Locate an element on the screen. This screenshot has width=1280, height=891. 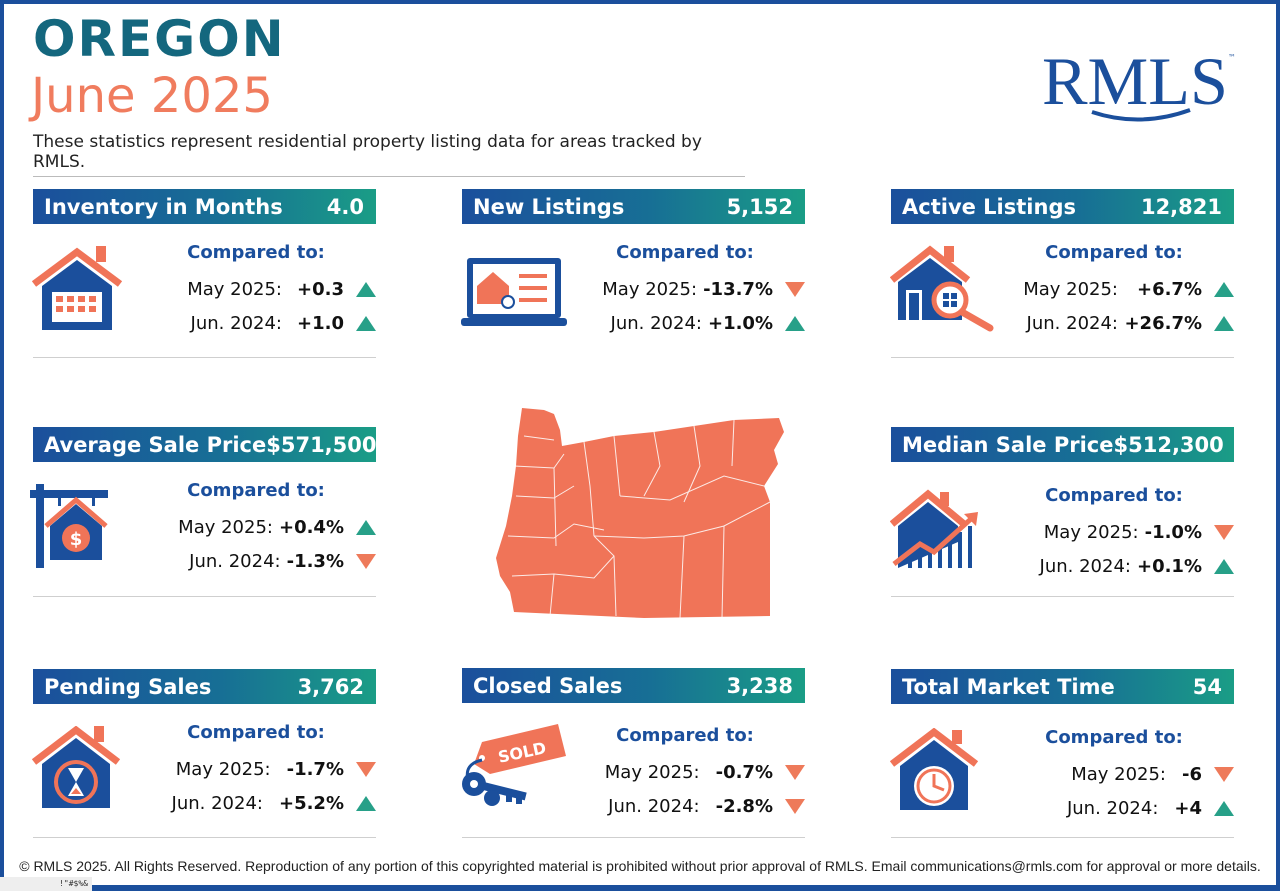
comparison-row: Jun. 2024: +4 is located at coordinates (1114, 808).